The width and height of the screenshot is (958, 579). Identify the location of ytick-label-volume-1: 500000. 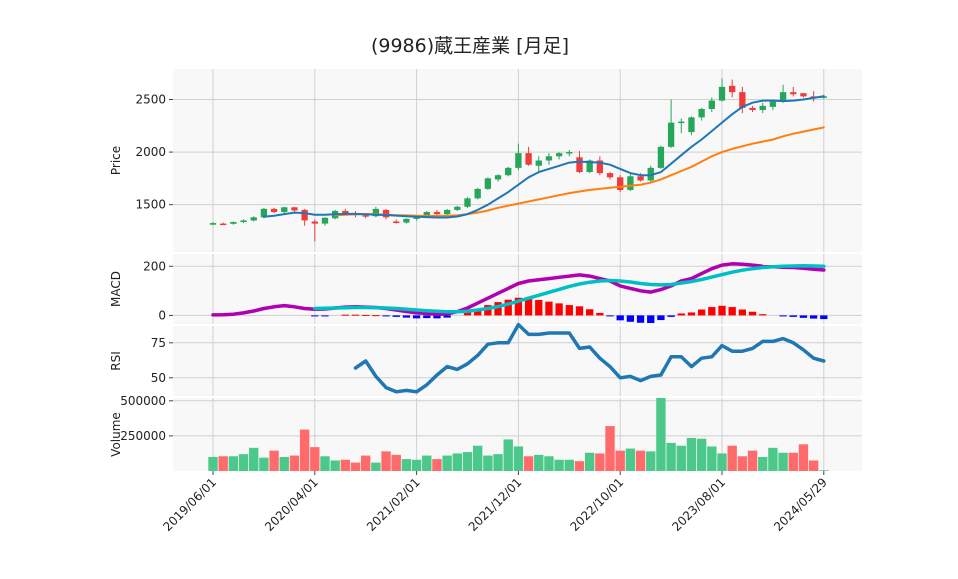
(143, 401).